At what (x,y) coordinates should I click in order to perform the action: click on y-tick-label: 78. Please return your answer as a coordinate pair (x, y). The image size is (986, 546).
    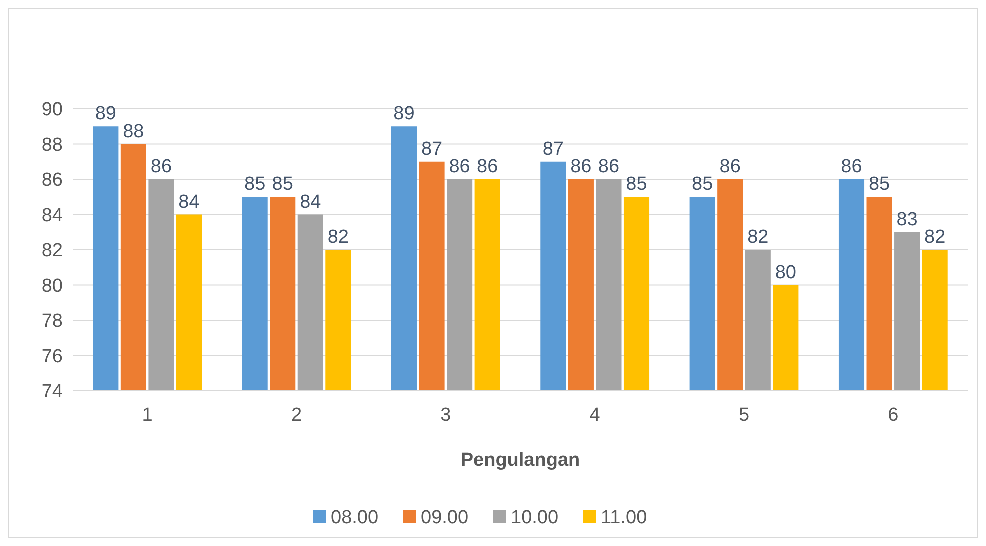
    Looking at the image, I should click on (52, 321).